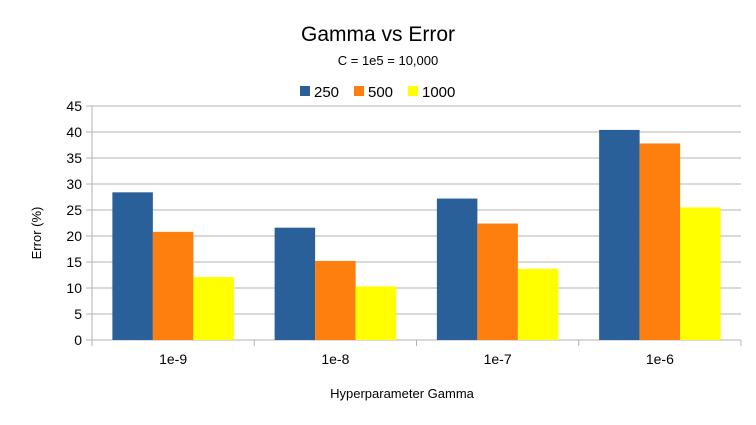 The height and width of the screenshot is (425, 756). I want to click on y-axis-title: Error (%), so click(36, 233).